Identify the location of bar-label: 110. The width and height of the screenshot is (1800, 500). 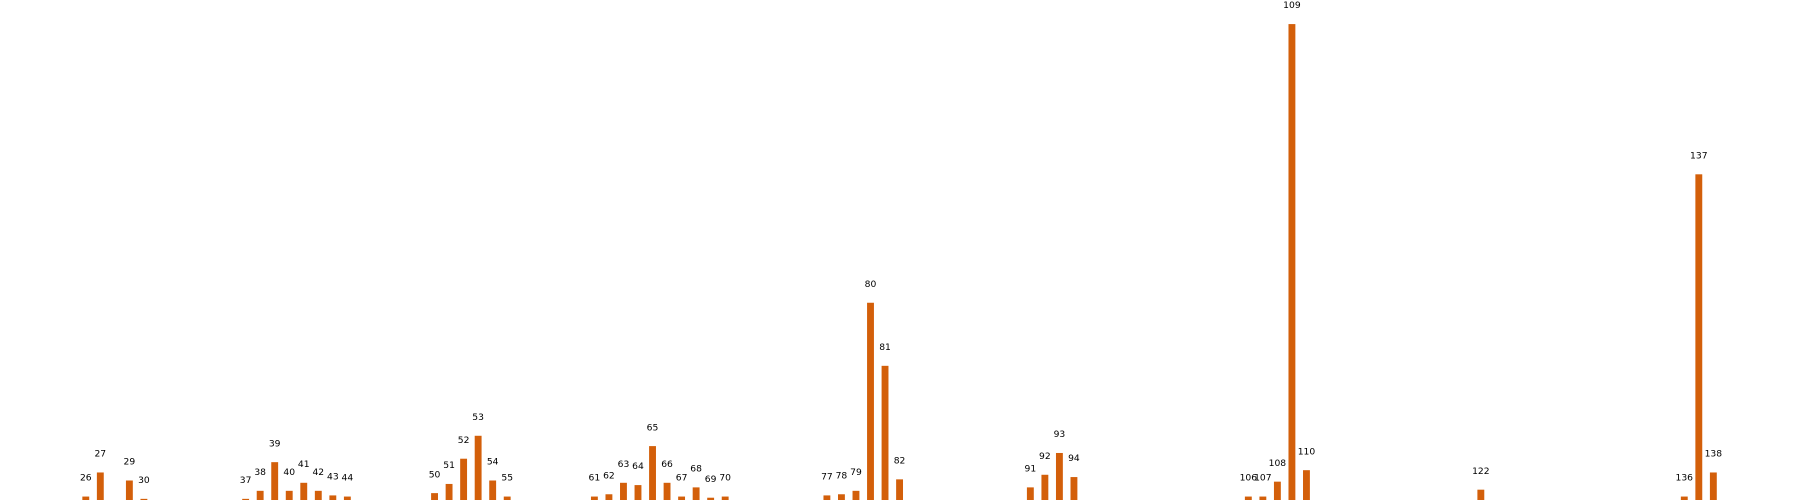
(1307, 451).